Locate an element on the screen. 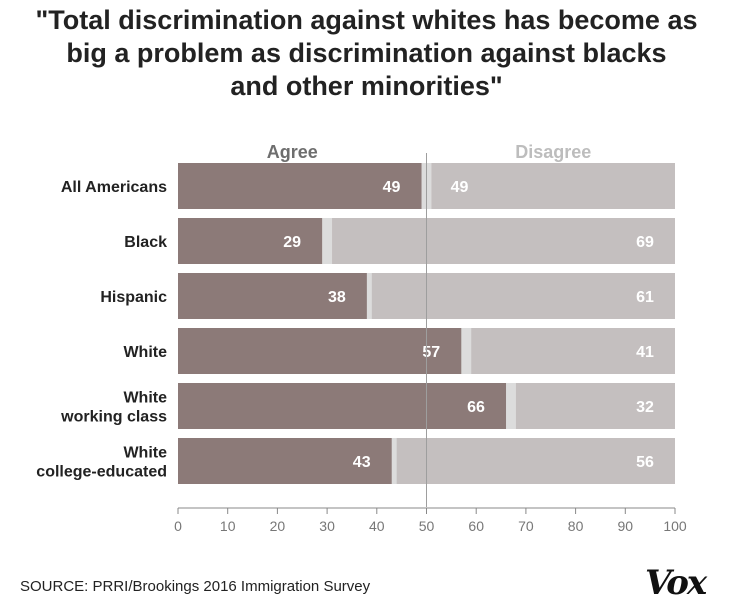 The height and width of the screenshot is (614, 733). legend-agree: Agree is located at coordinates (292, 152).